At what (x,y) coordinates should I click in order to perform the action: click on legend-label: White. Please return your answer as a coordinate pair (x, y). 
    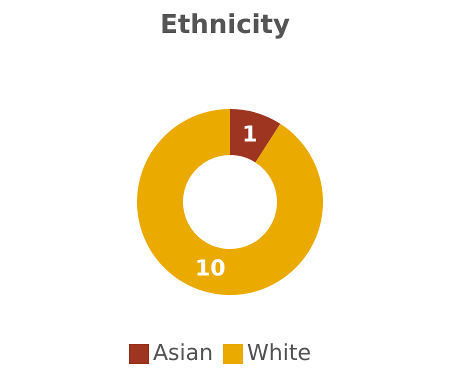
    Looking at the image, I should click on (279, 353).